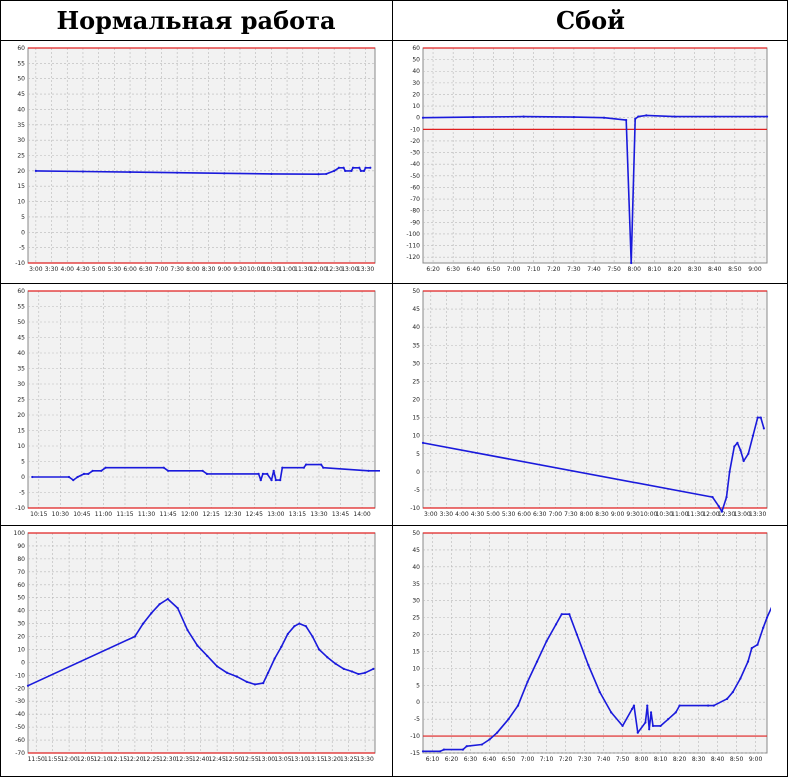  I want to click on y-tick-label: -15, so click(415, 753).